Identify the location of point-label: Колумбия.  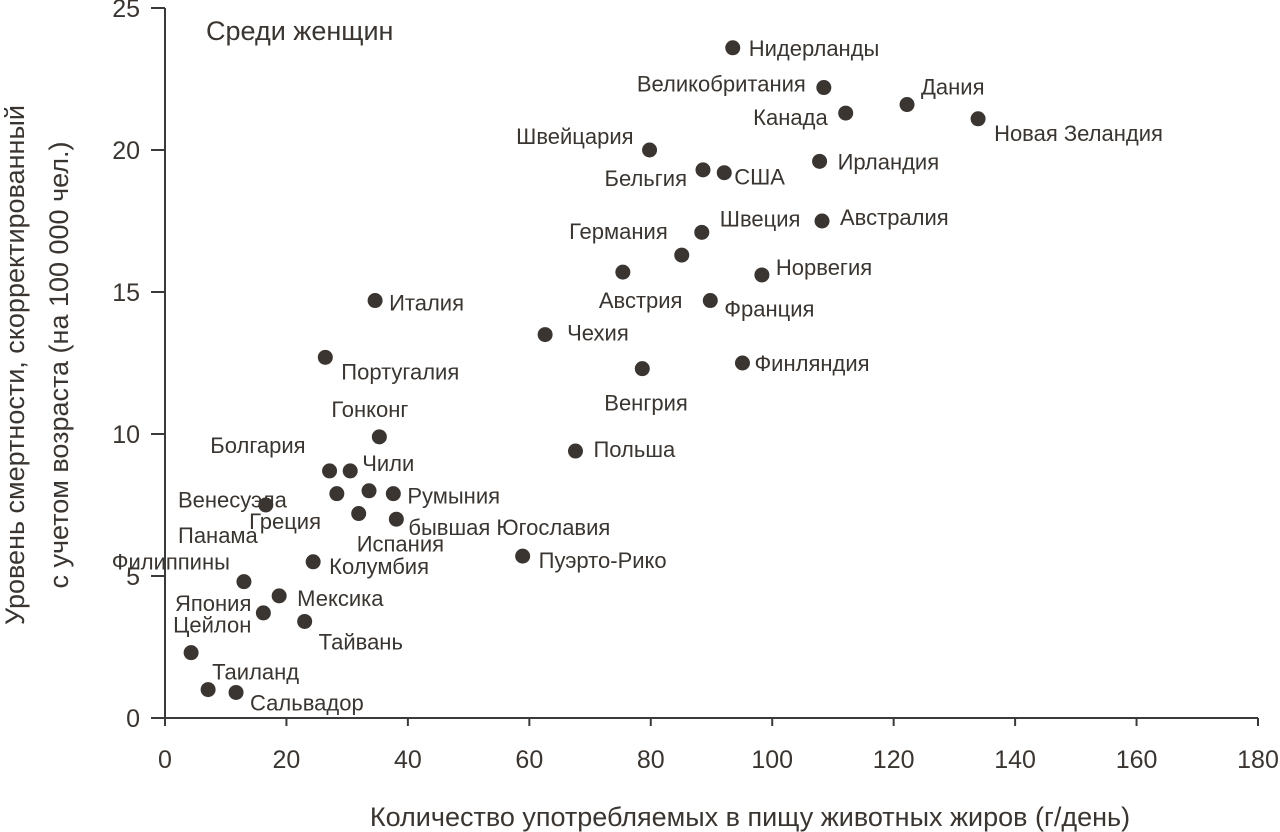
(379, 566).